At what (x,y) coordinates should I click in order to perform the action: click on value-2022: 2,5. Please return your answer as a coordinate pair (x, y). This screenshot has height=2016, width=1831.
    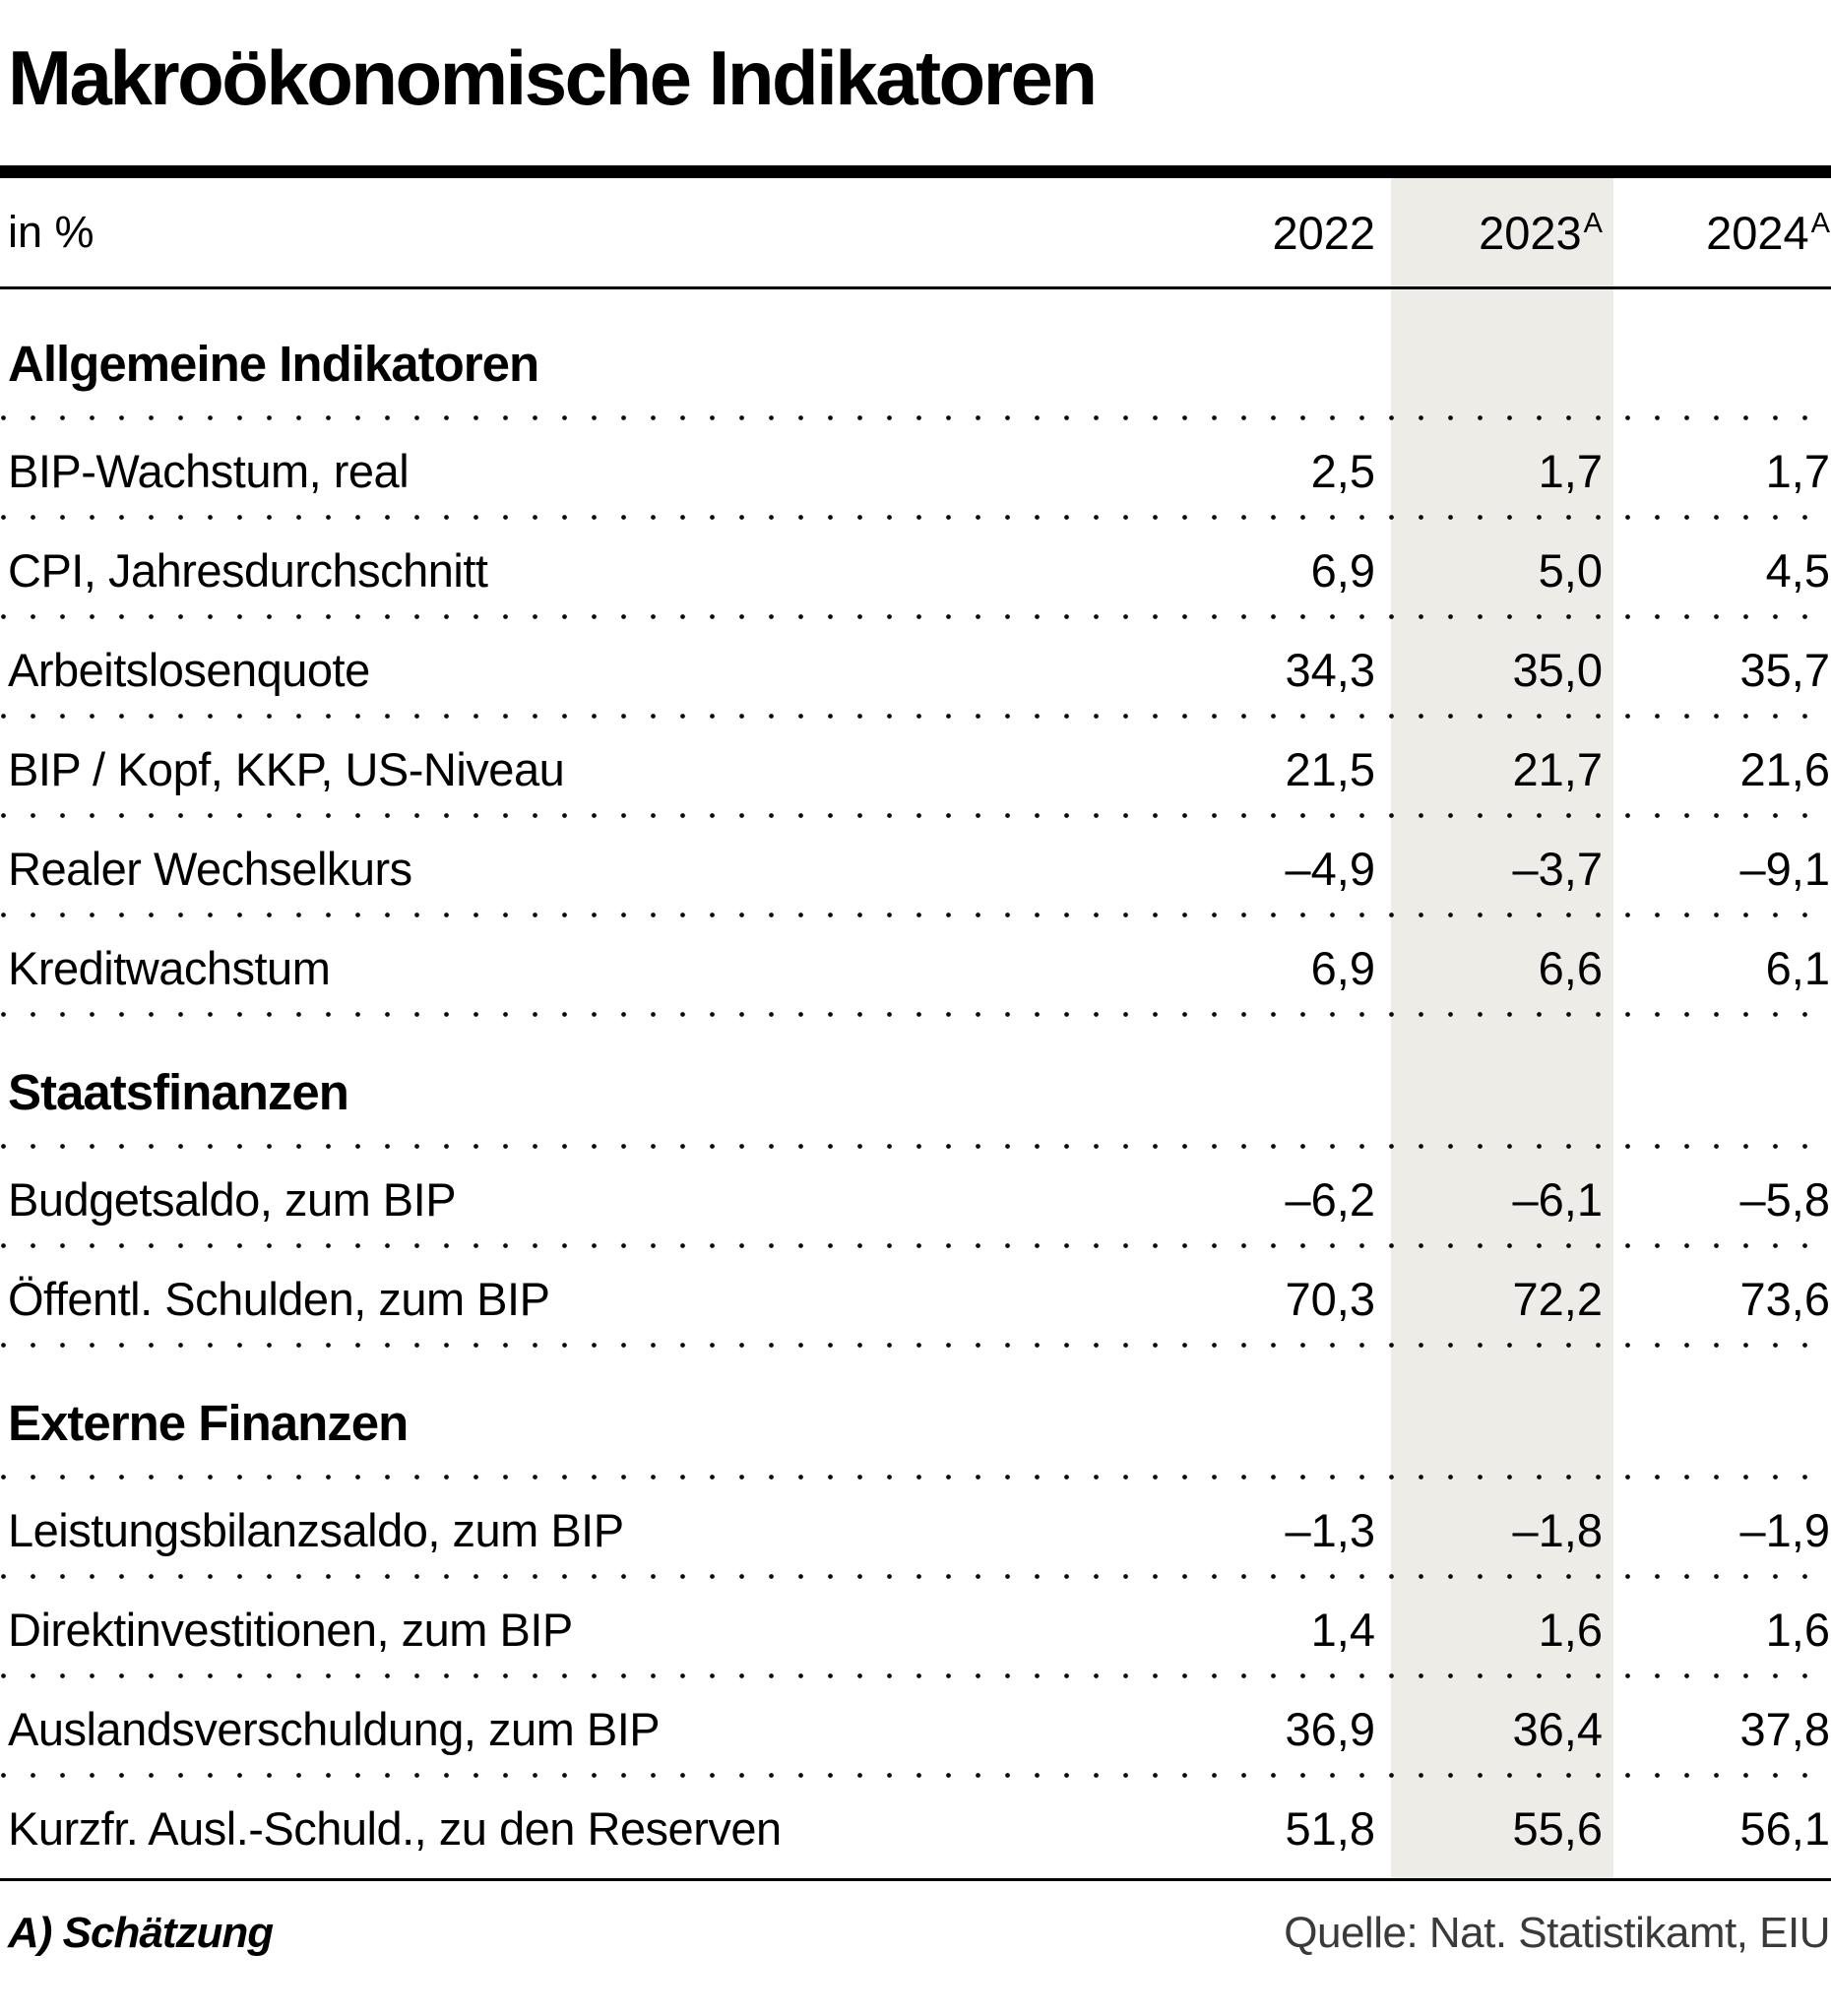
    Looking at the image, I should click on (1342, 471).